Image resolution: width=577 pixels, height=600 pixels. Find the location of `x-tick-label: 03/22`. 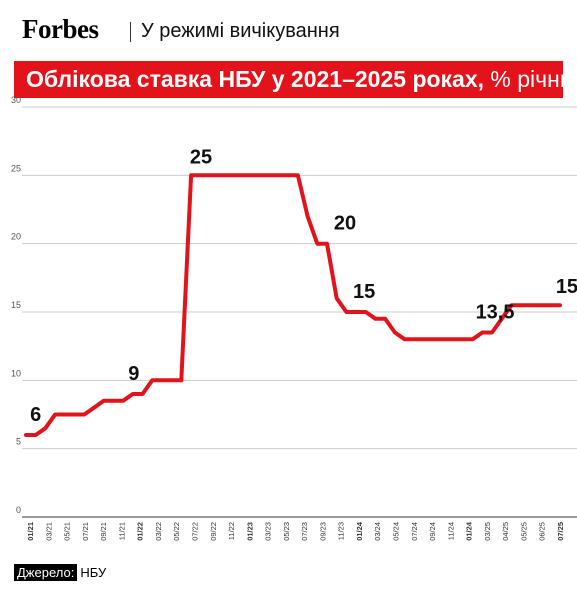

x-tick-label: 03/22 is located at coordinates (158, 531).